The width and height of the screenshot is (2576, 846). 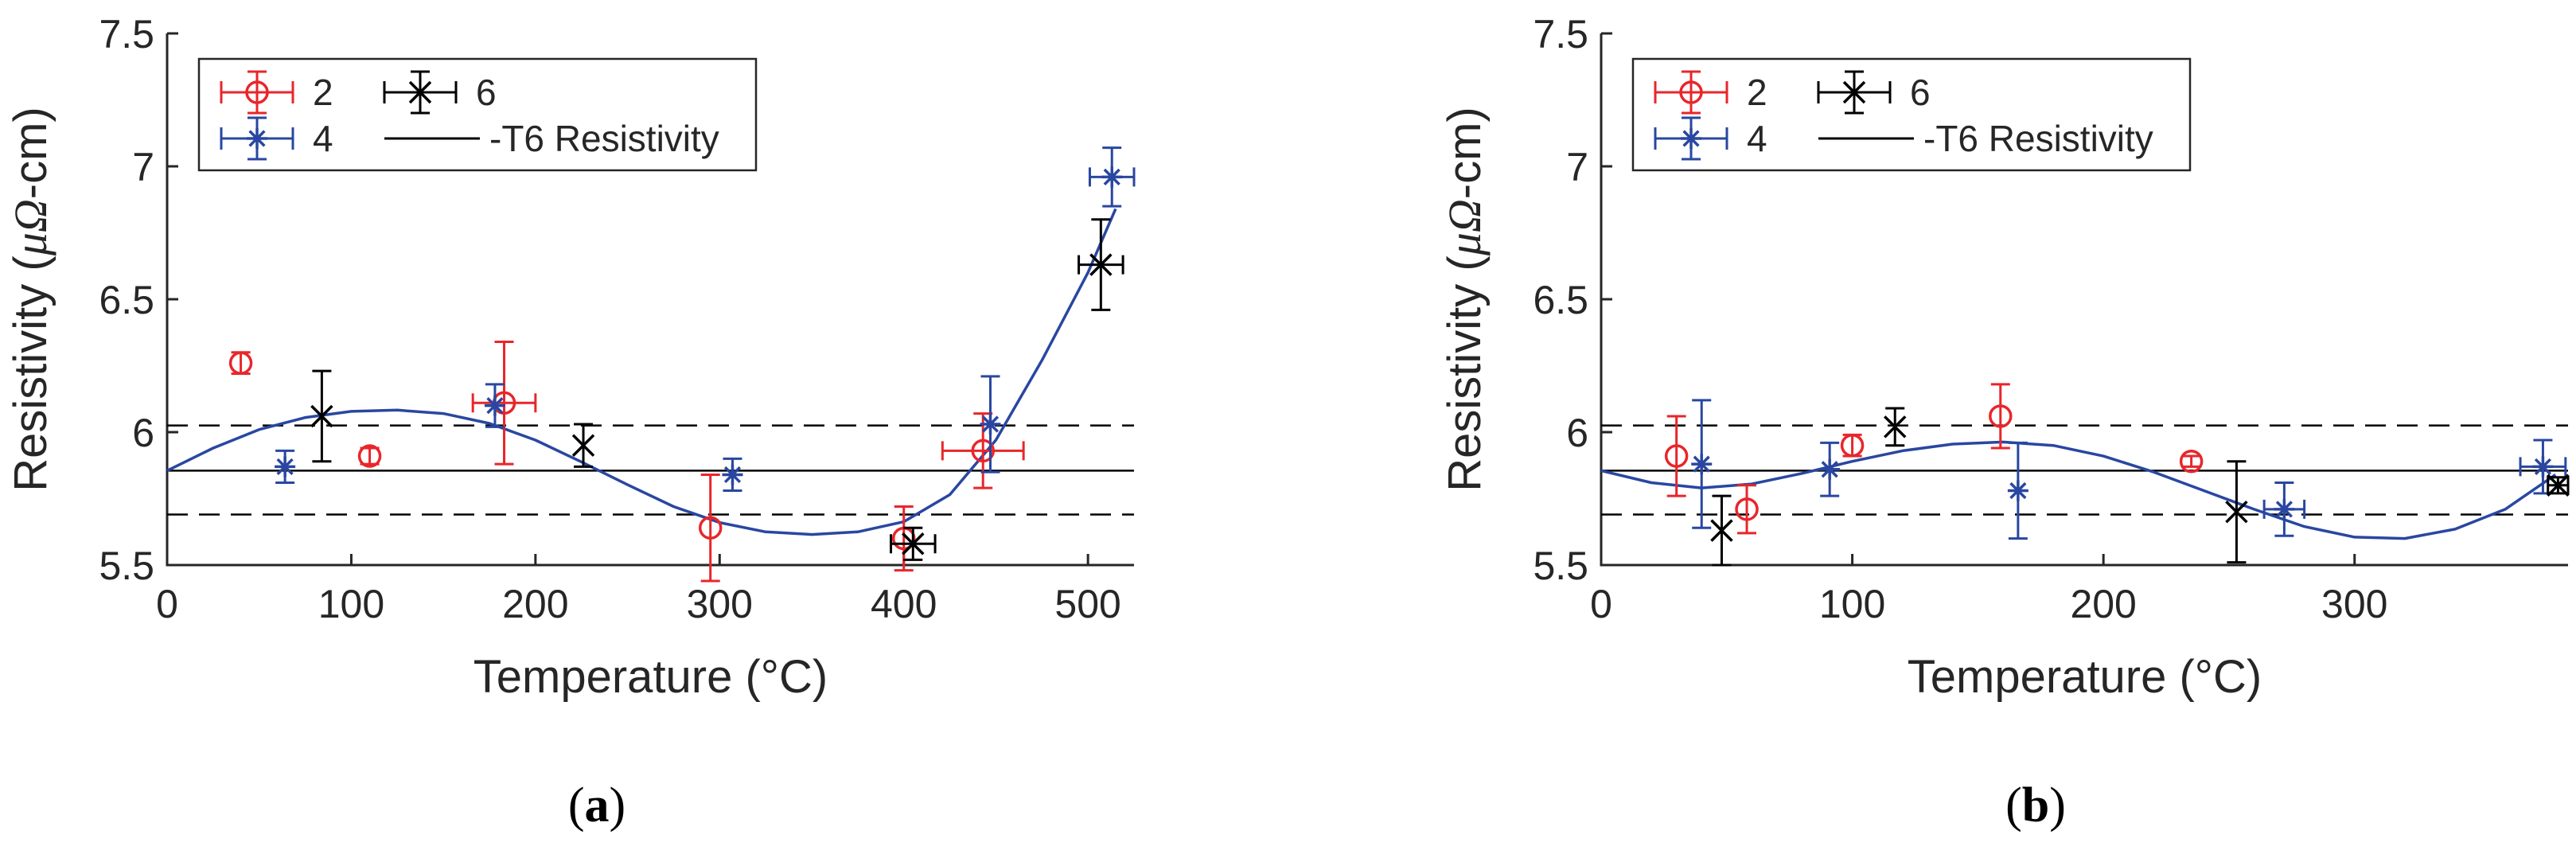 What do you see at coordinates (2103, 604) in the screenshot?
I see `x-tick-label: 200` at bounding box center [2103, 604].